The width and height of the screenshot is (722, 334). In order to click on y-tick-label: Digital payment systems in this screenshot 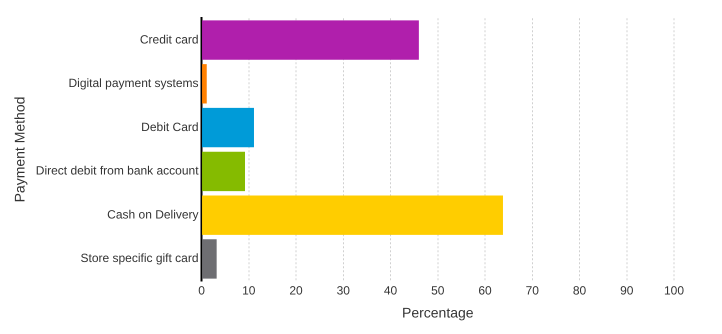, I will do `click(133, 83)`.